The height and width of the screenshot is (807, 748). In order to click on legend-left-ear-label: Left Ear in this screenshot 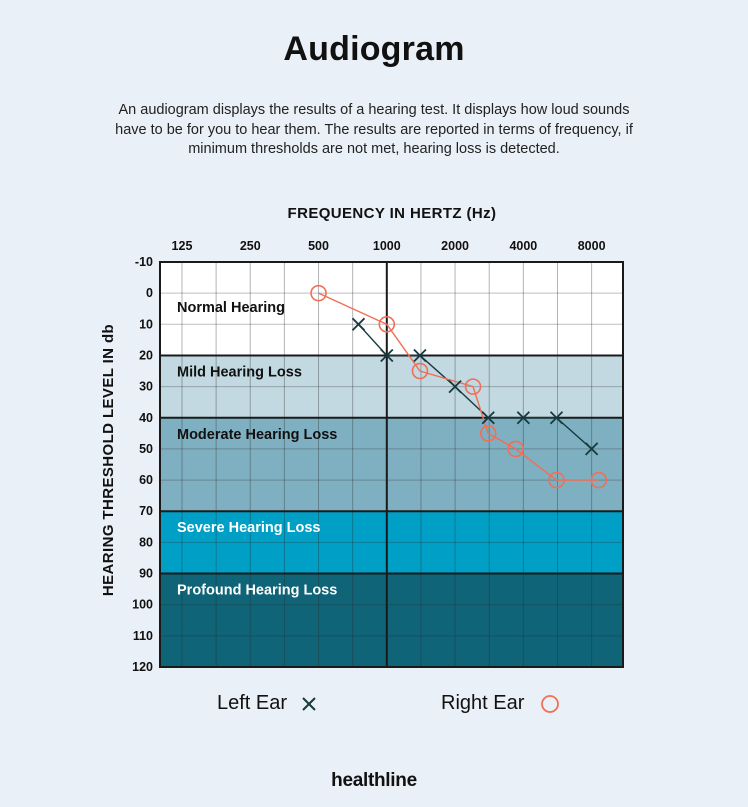, I will do `click(252, 703)`.